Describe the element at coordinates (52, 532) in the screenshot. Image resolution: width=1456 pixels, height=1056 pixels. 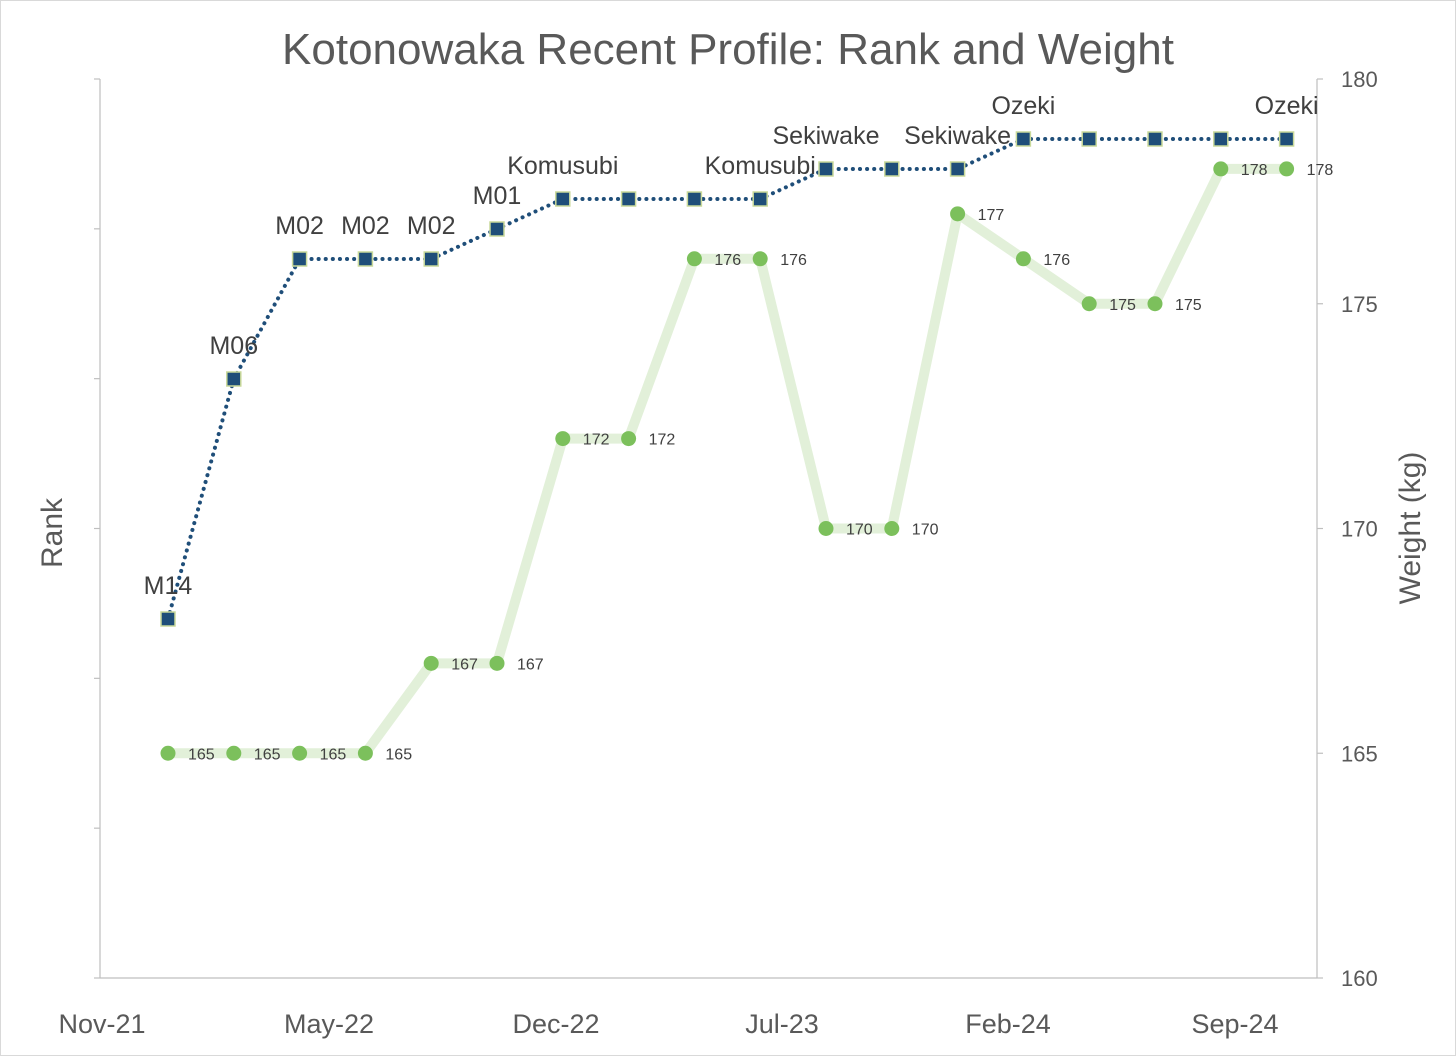
I see `y-left-axis-title: Rank` at that location.